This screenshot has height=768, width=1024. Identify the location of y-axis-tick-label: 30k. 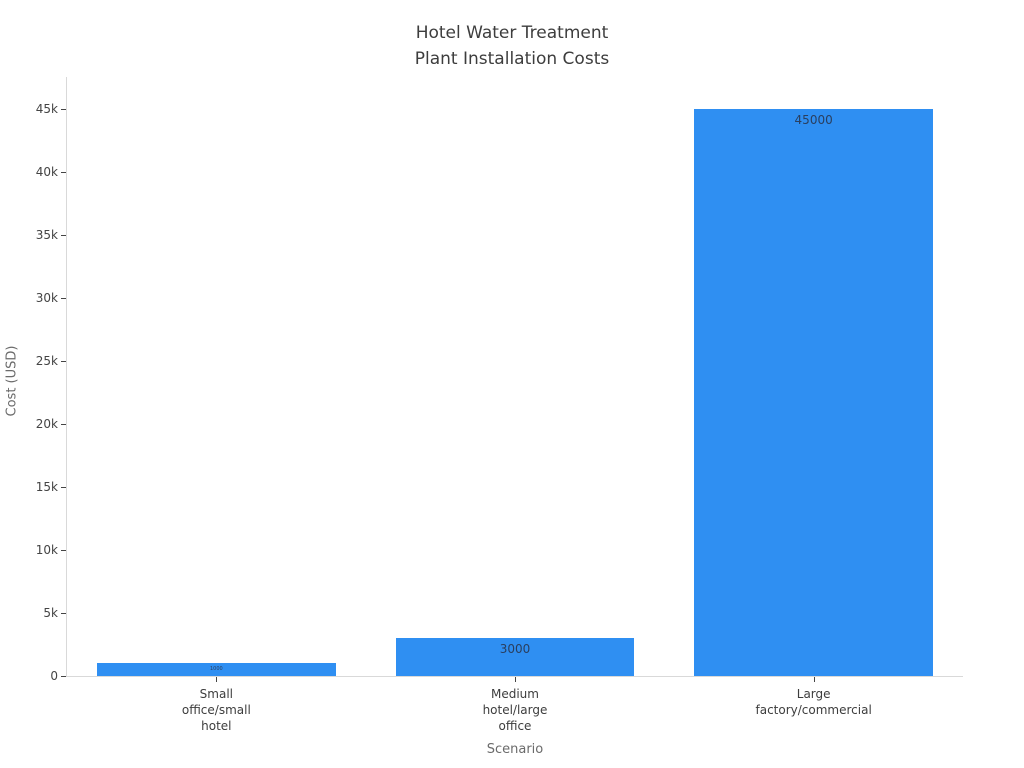
(46, 297).